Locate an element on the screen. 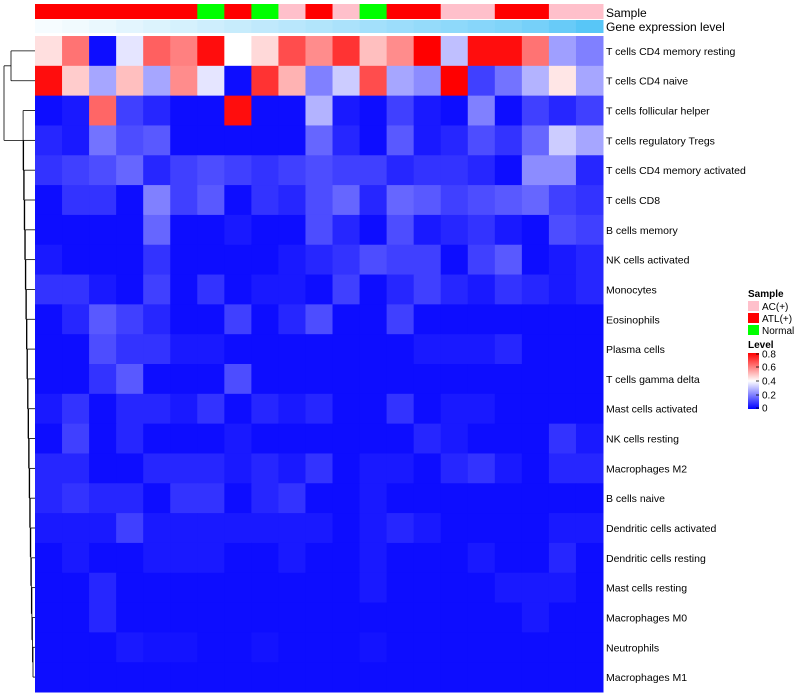  expression-annotation-cell is located at coordinates (184, 26).